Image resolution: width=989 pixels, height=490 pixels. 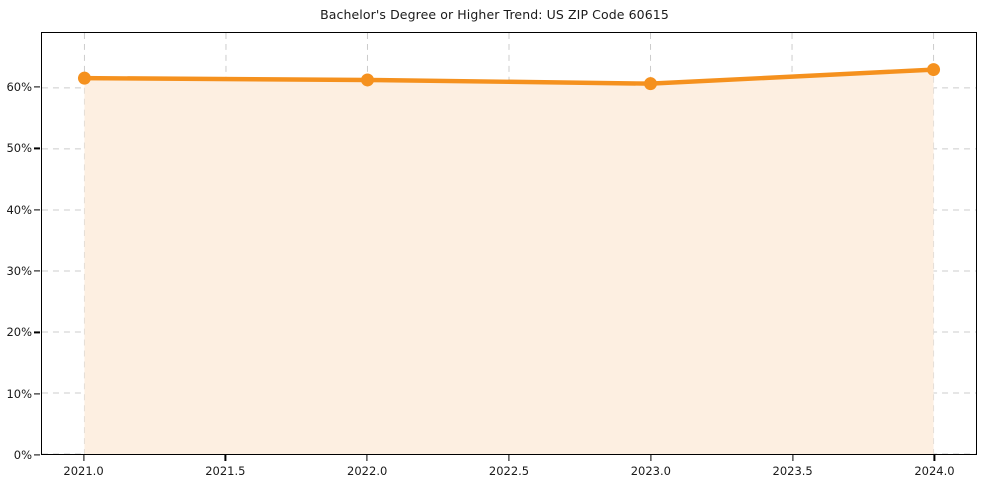 What do you see at coordinates (19, 209) in the screenshot?
I see `y-axis-tick-label: 40%` at bounding box center [19, 209].